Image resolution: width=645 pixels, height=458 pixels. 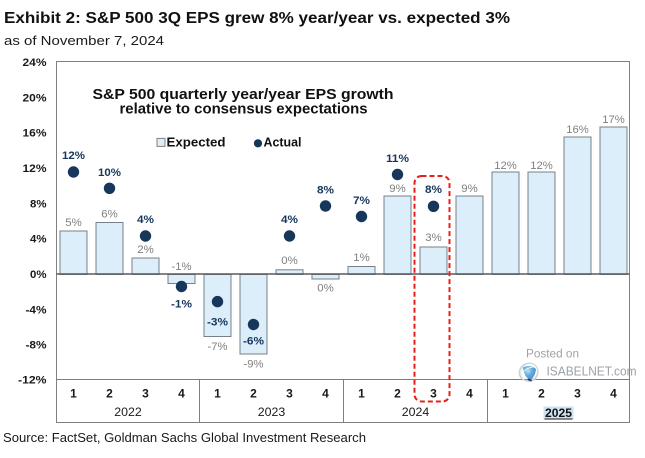 What do you see at coordinates (433, 238) in the screenshot?
I see `svg-text: 3%` at bounding box center [433, 238].